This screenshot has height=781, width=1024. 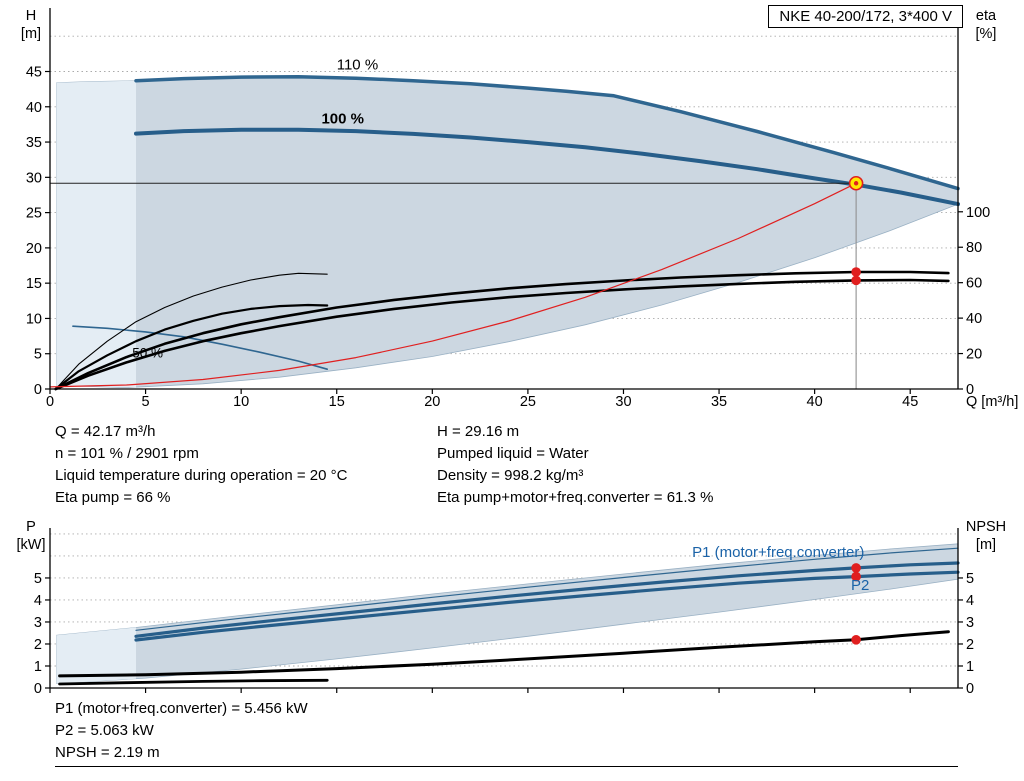 I want to click on pump-model-box: NKE 40-200/172, 3*400 V, so click(x=865, y=16).